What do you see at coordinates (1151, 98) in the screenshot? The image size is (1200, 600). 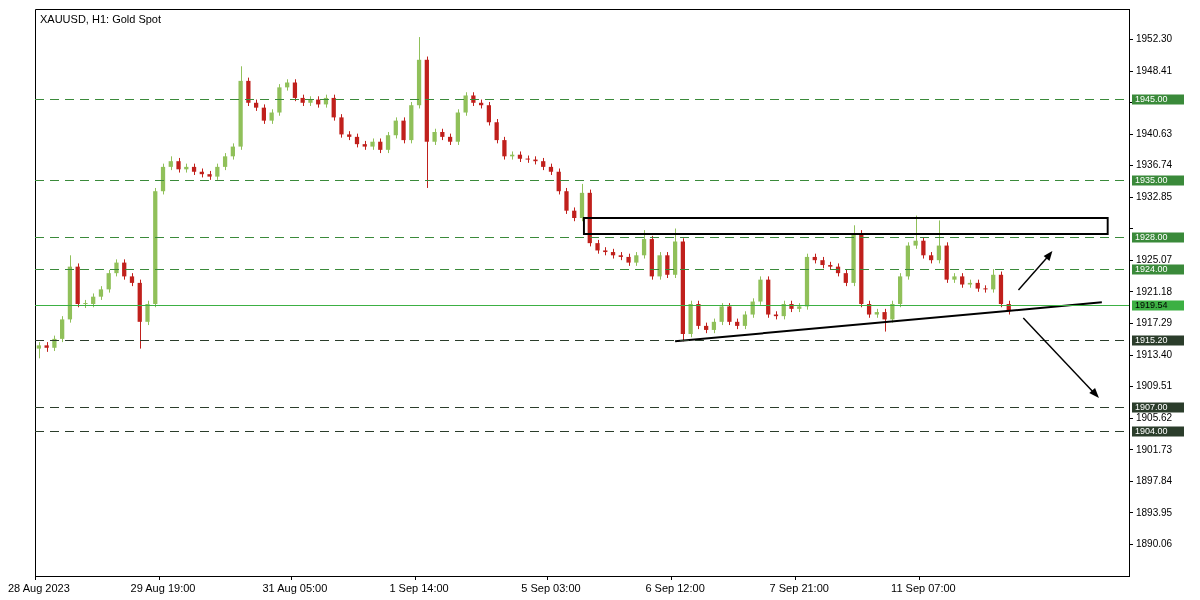 I see `ref-line-label: 1945.00` at bounding box center [1151, 98].